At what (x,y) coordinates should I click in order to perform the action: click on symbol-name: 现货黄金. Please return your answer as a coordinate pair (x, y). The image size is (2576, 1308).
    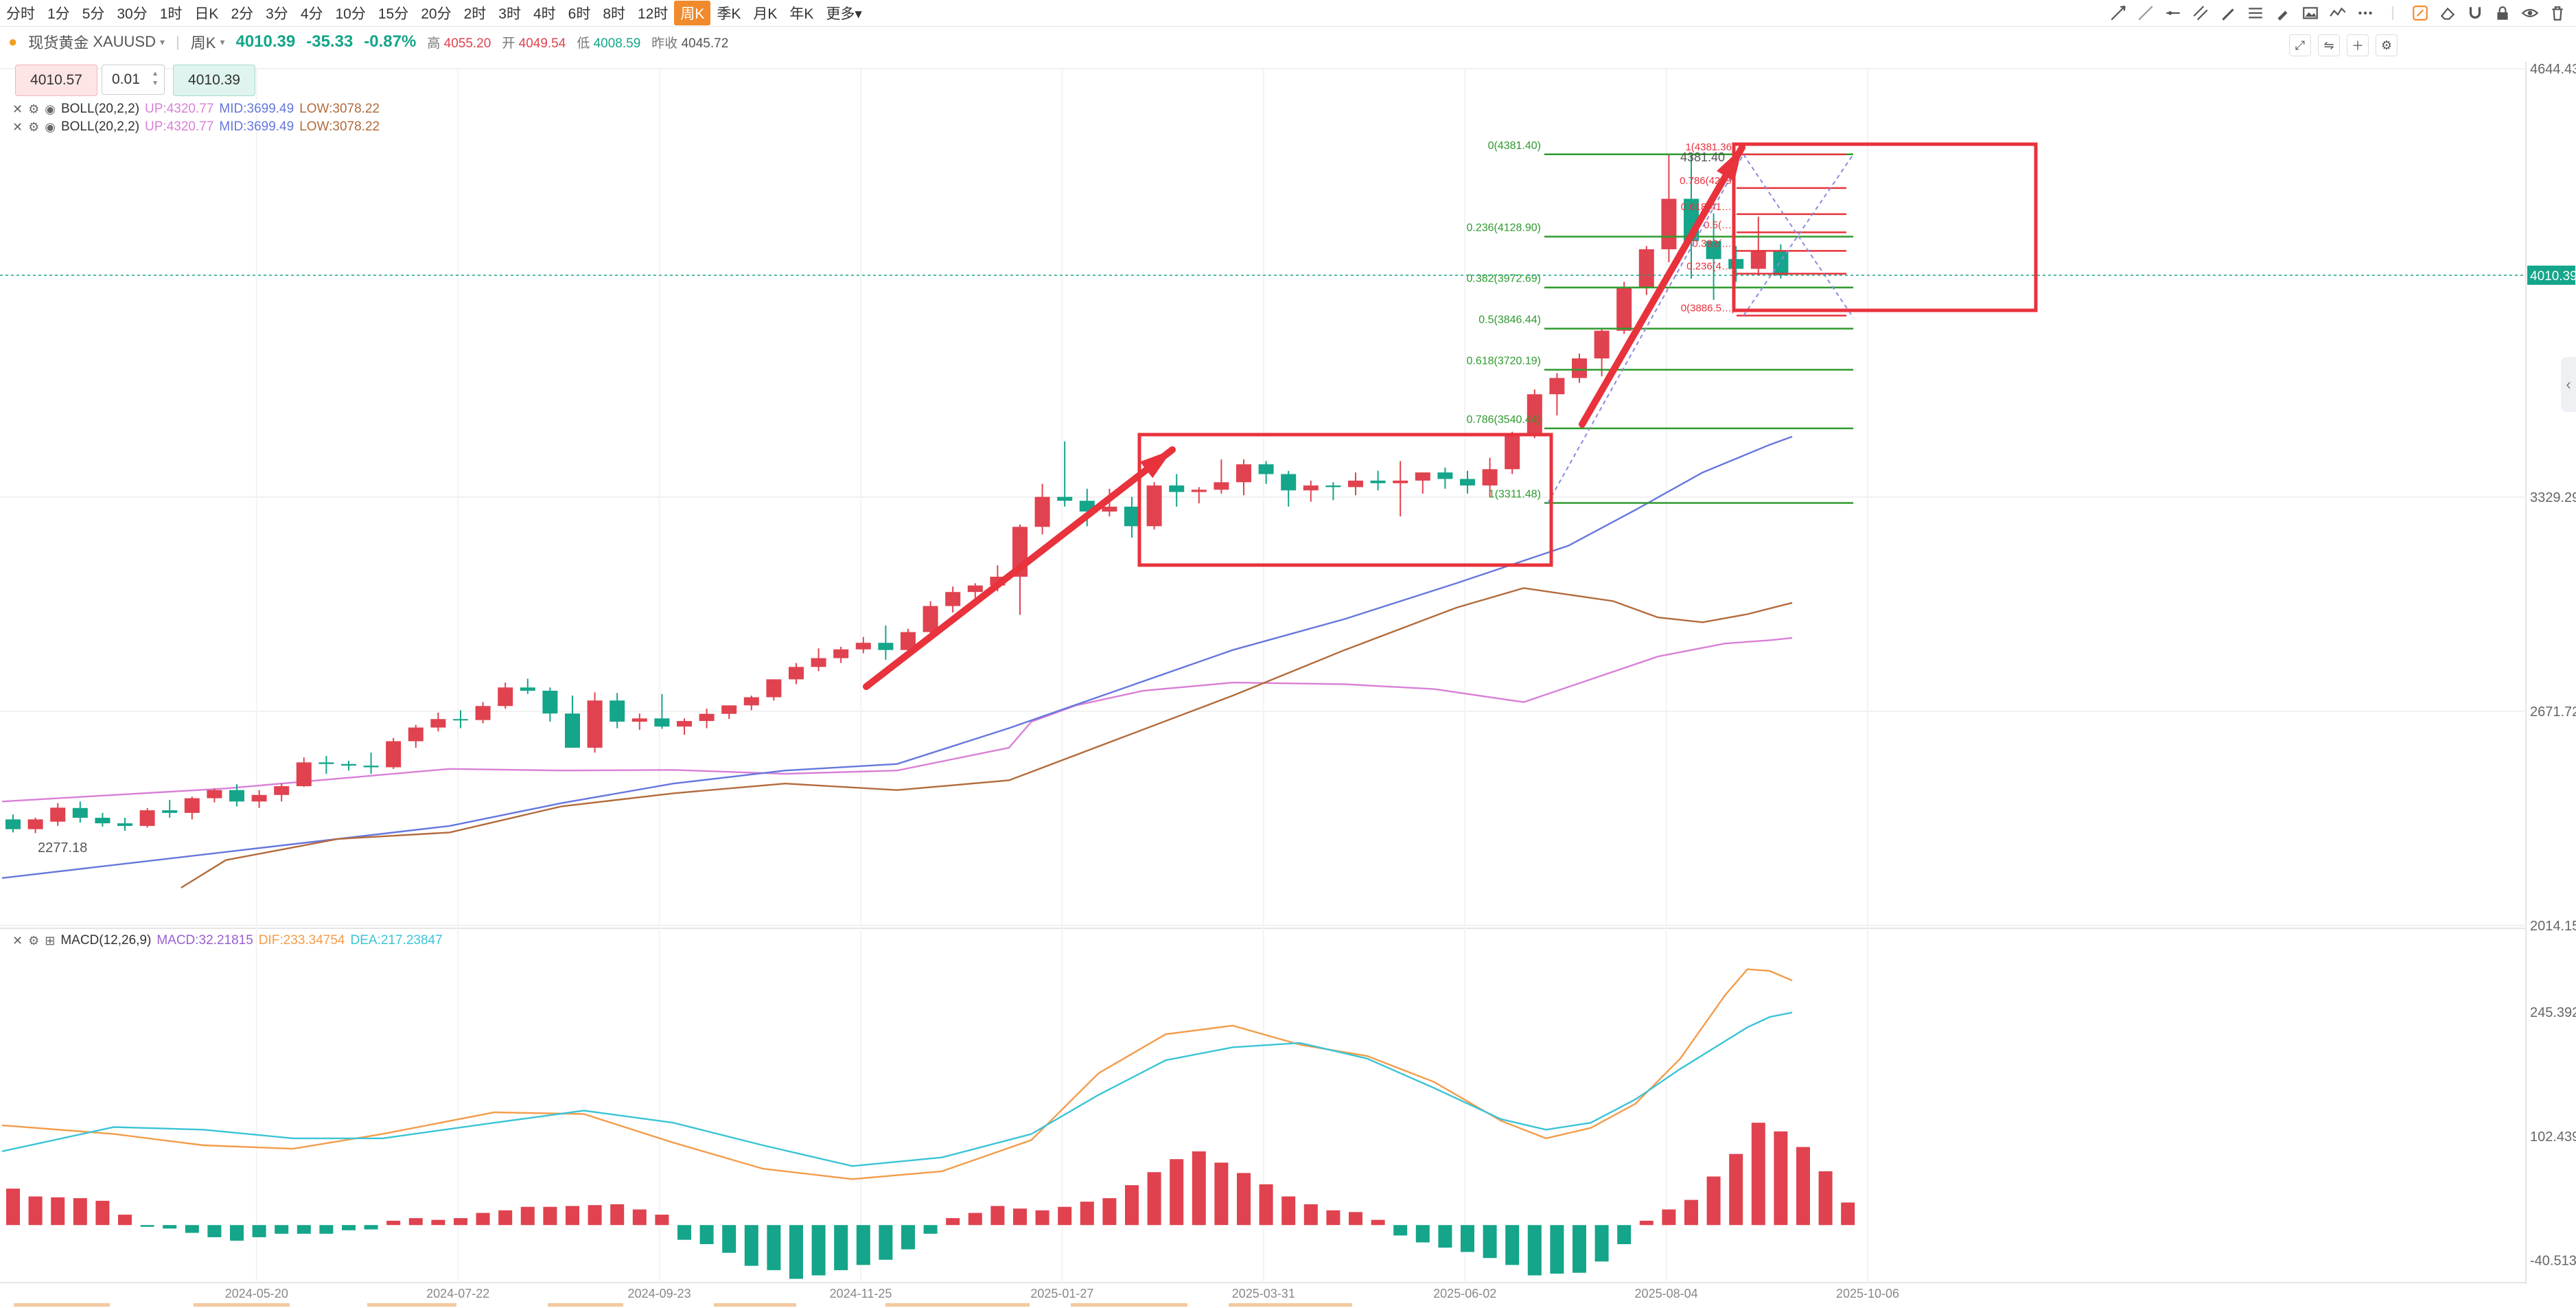
    Looking at the image, I should click on (59, 42).